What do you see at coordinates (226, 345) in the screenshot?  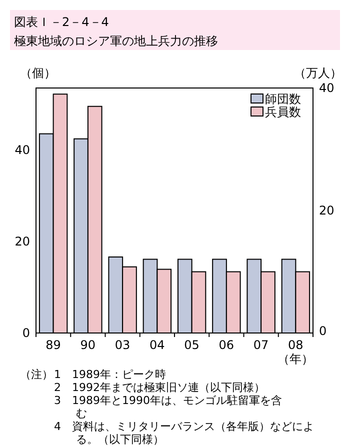 I see `x-tick-label: 06` at bounding box center [226, 345].